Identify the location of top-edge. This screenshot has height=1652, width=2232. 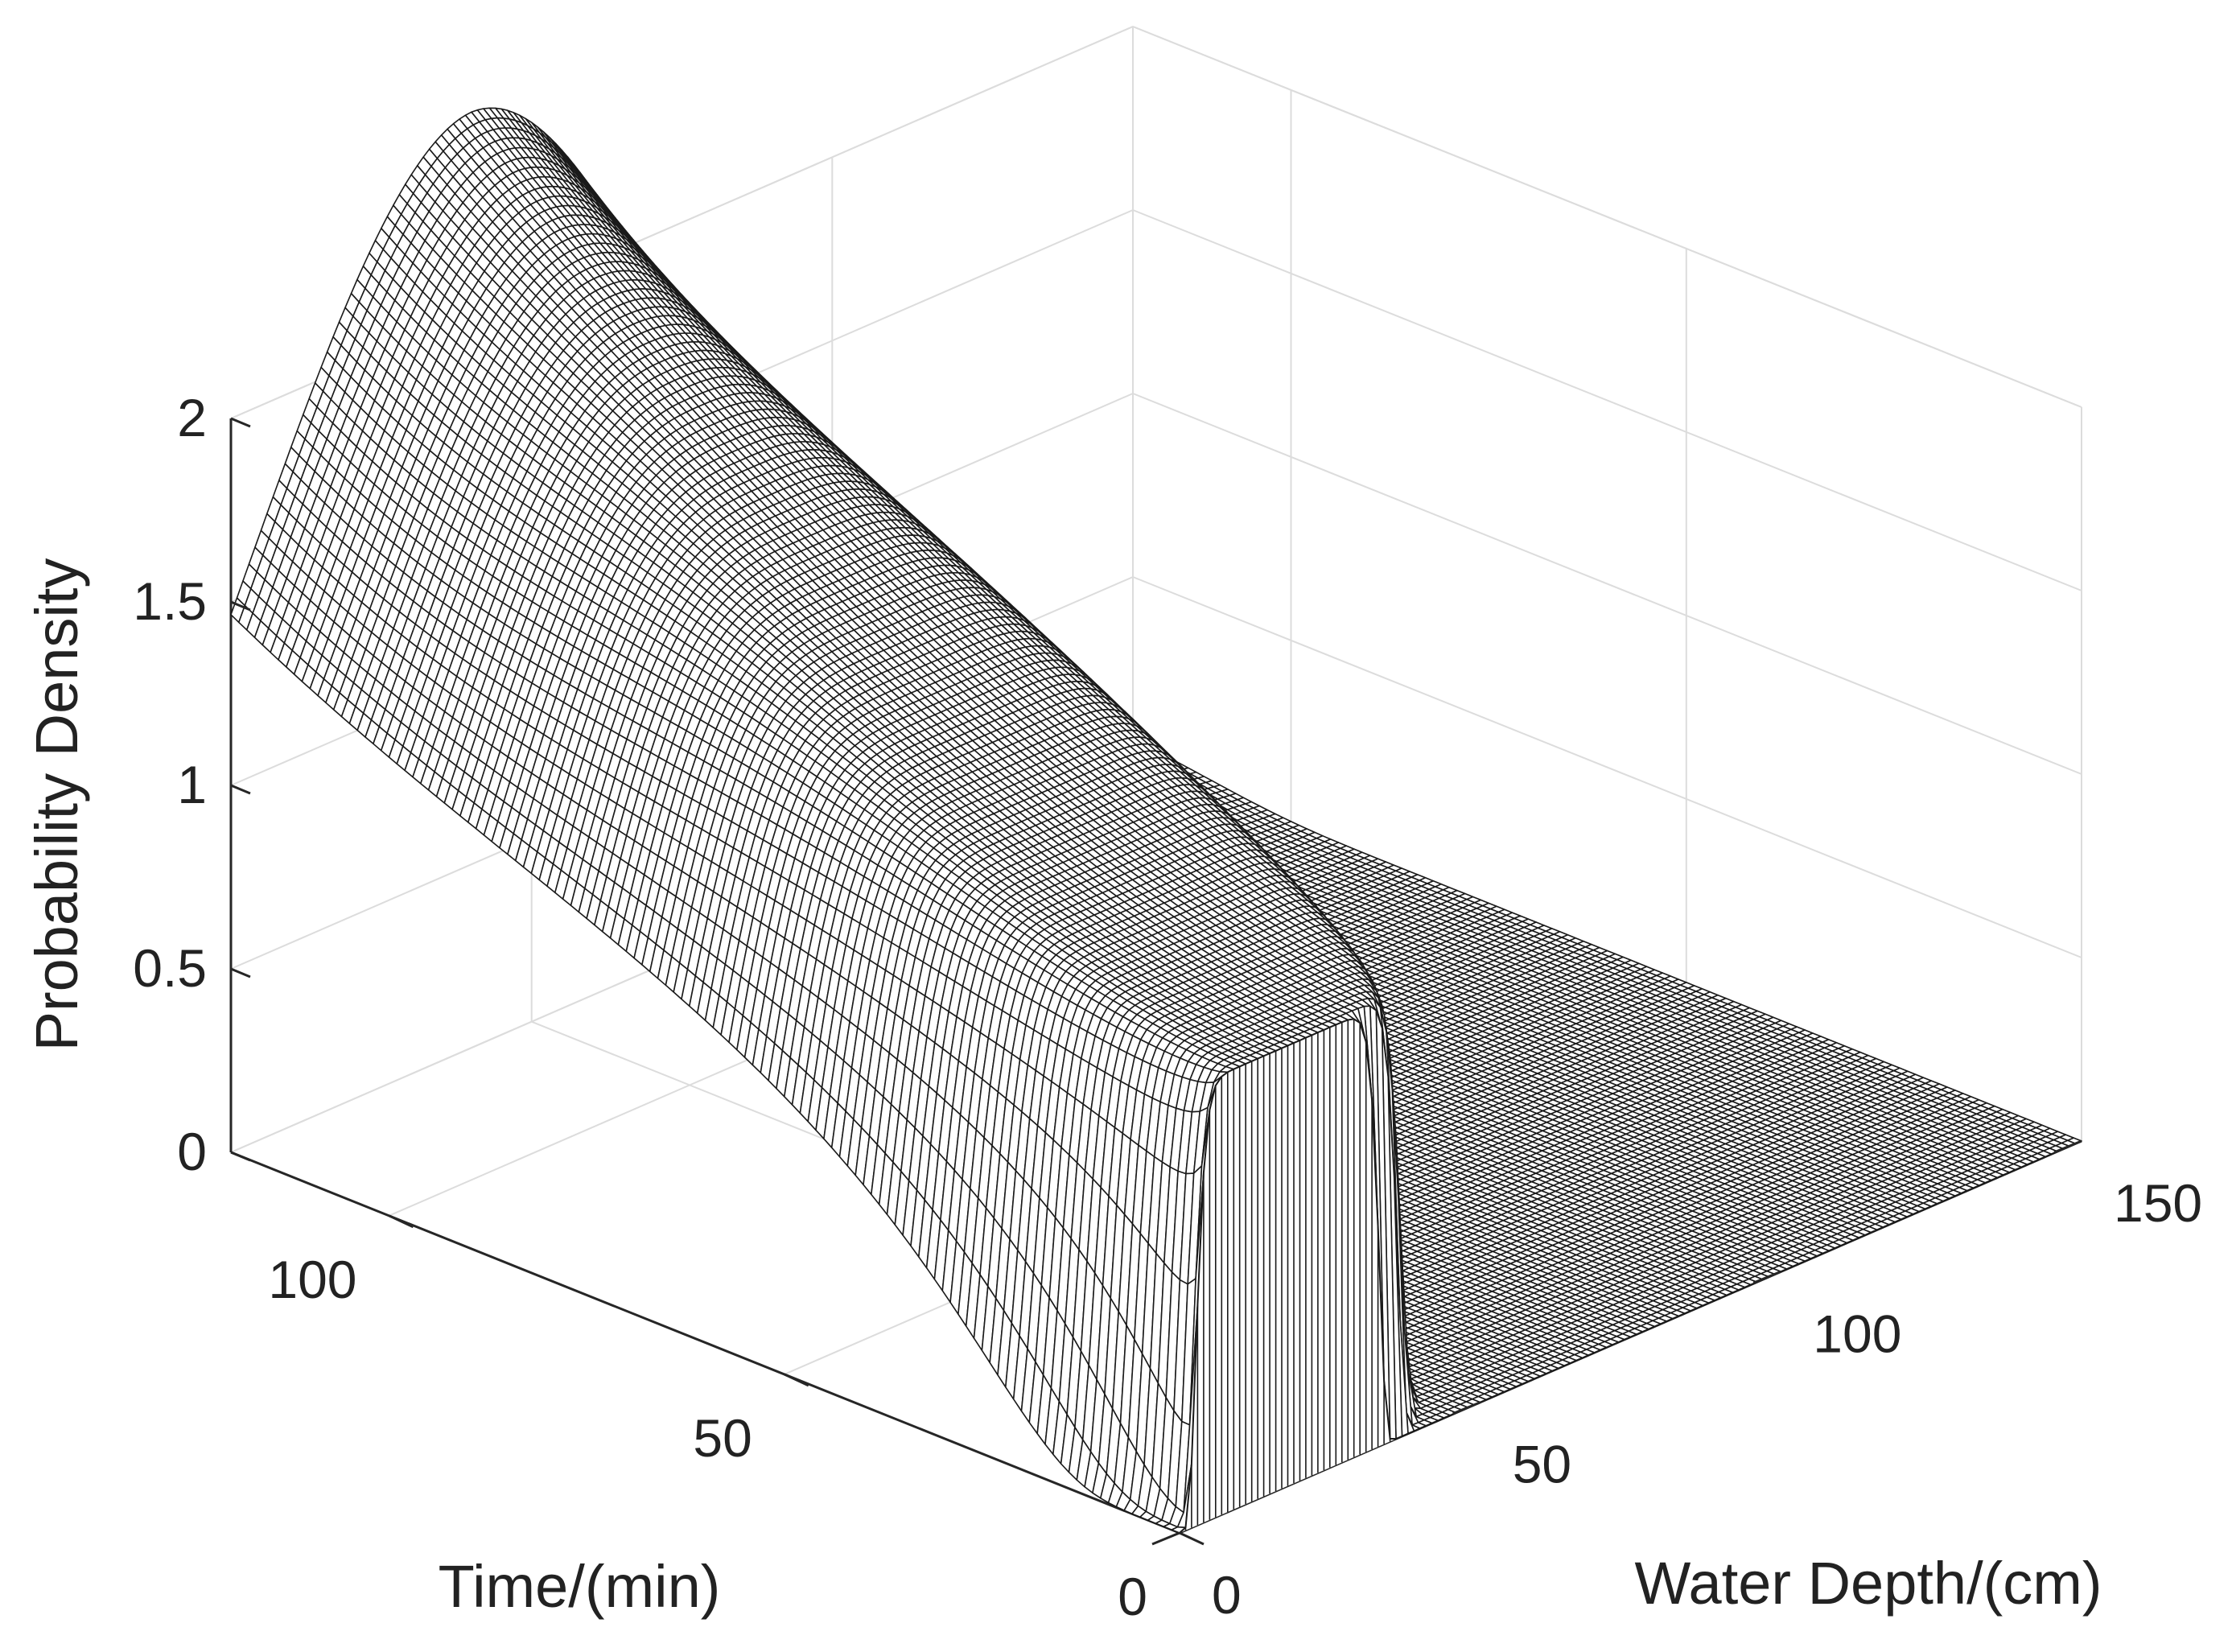
(1607, 217).